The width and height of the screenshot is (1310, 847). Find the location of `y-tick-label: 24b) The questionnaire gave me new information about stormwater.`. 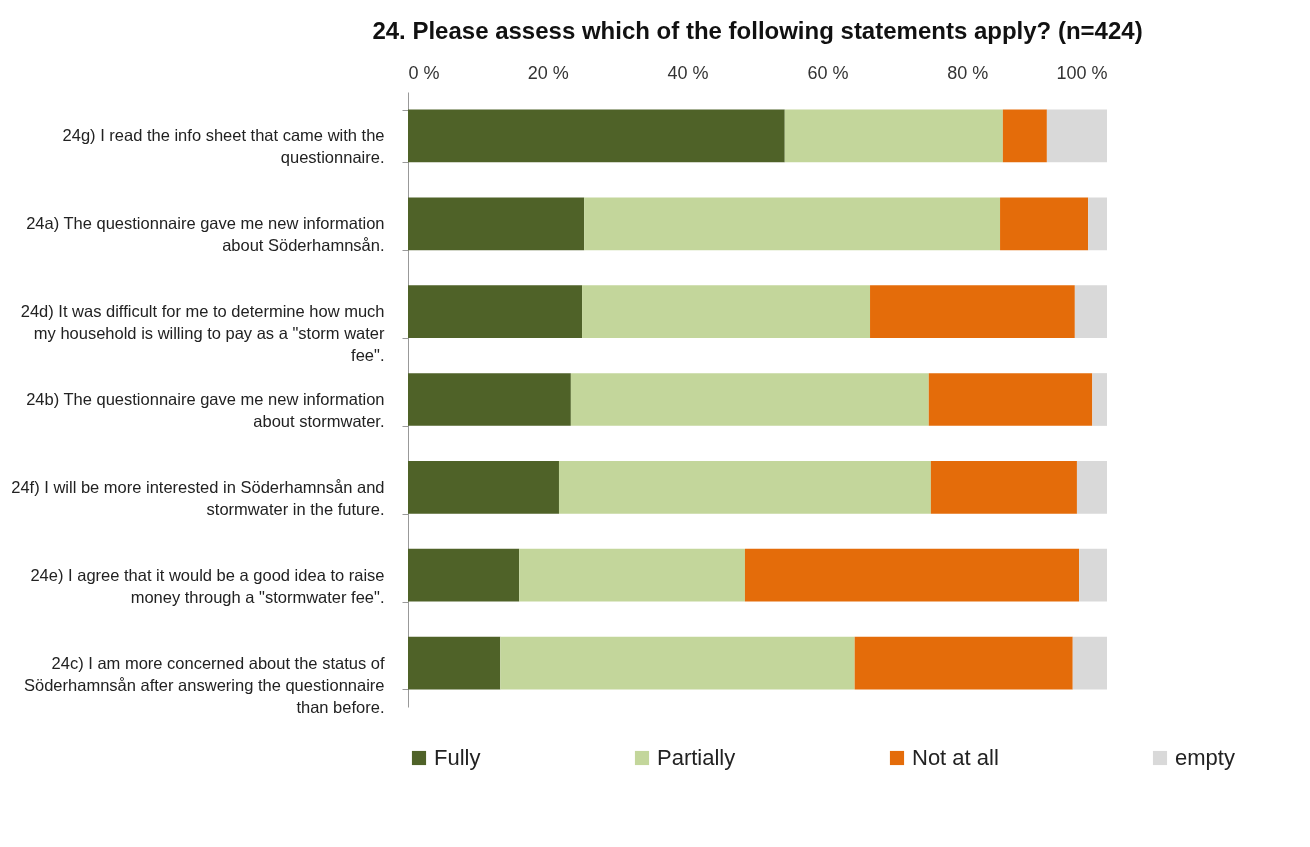

y-tick-label: 24b) The questionnaire gave me new information about stormwater. is located at coordinates (205, 410).